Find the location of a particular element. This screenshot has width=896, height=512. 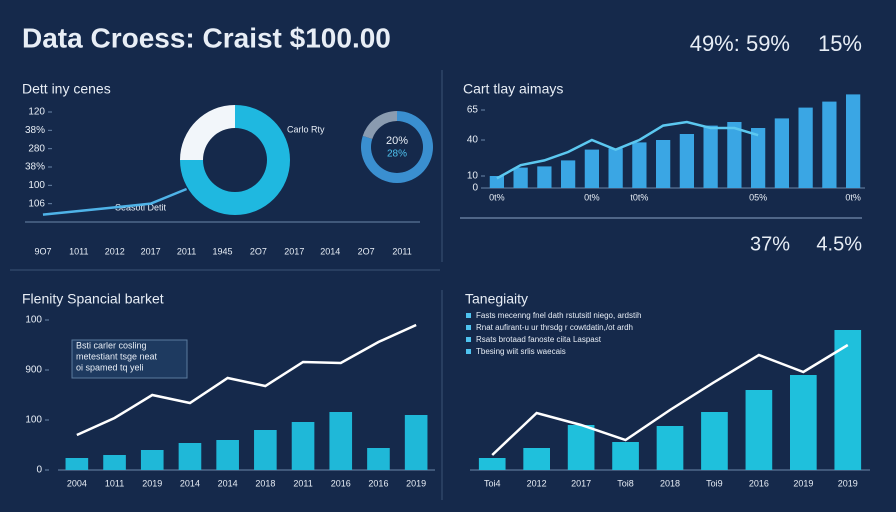

x-tick-label: Toi8 is located at coordinates (625, 483).